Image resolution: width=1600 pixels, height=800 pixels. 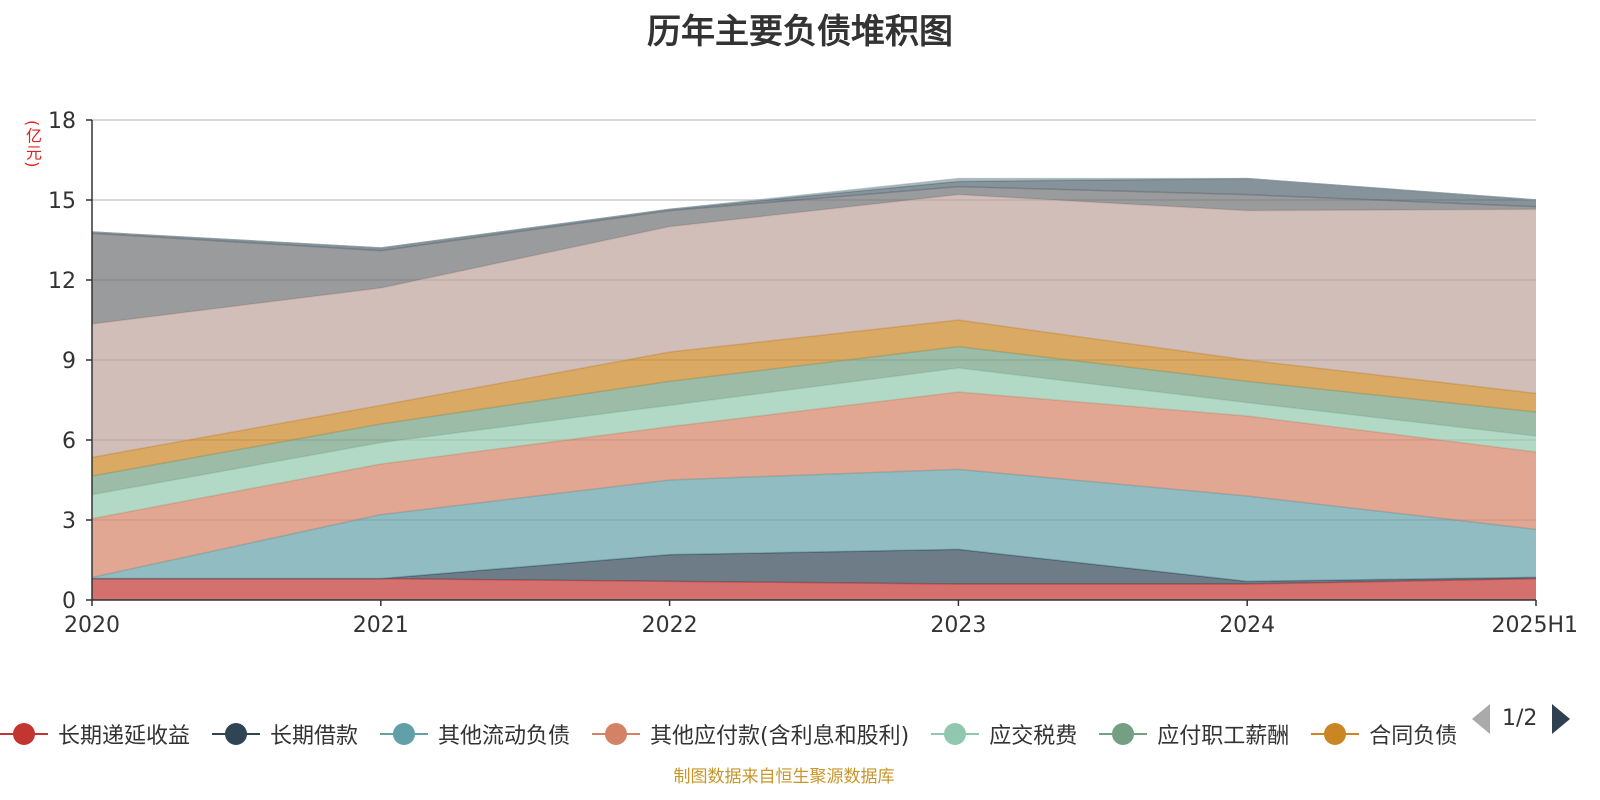 I want to click on legend-pager: 1/2, so click(x=1536, y=719).